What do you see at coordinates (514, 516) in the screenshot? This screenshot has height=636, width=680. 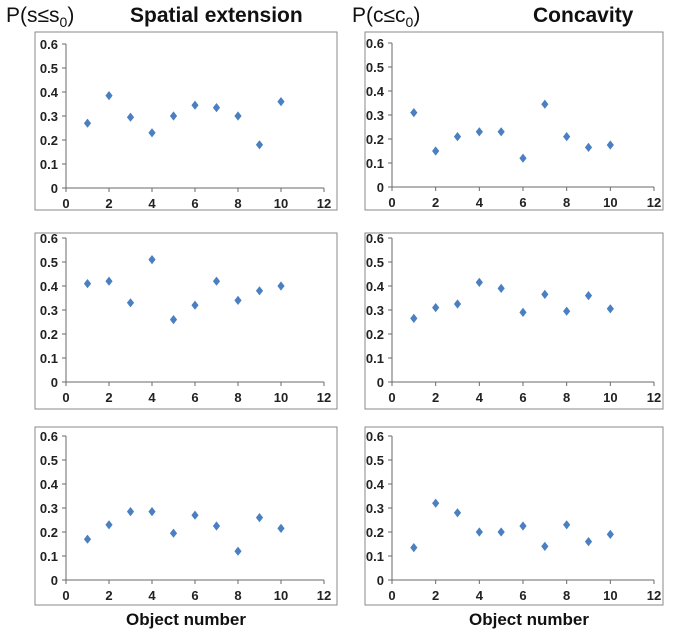 I see `plot-6-frame` at bounding box center [514, 516].